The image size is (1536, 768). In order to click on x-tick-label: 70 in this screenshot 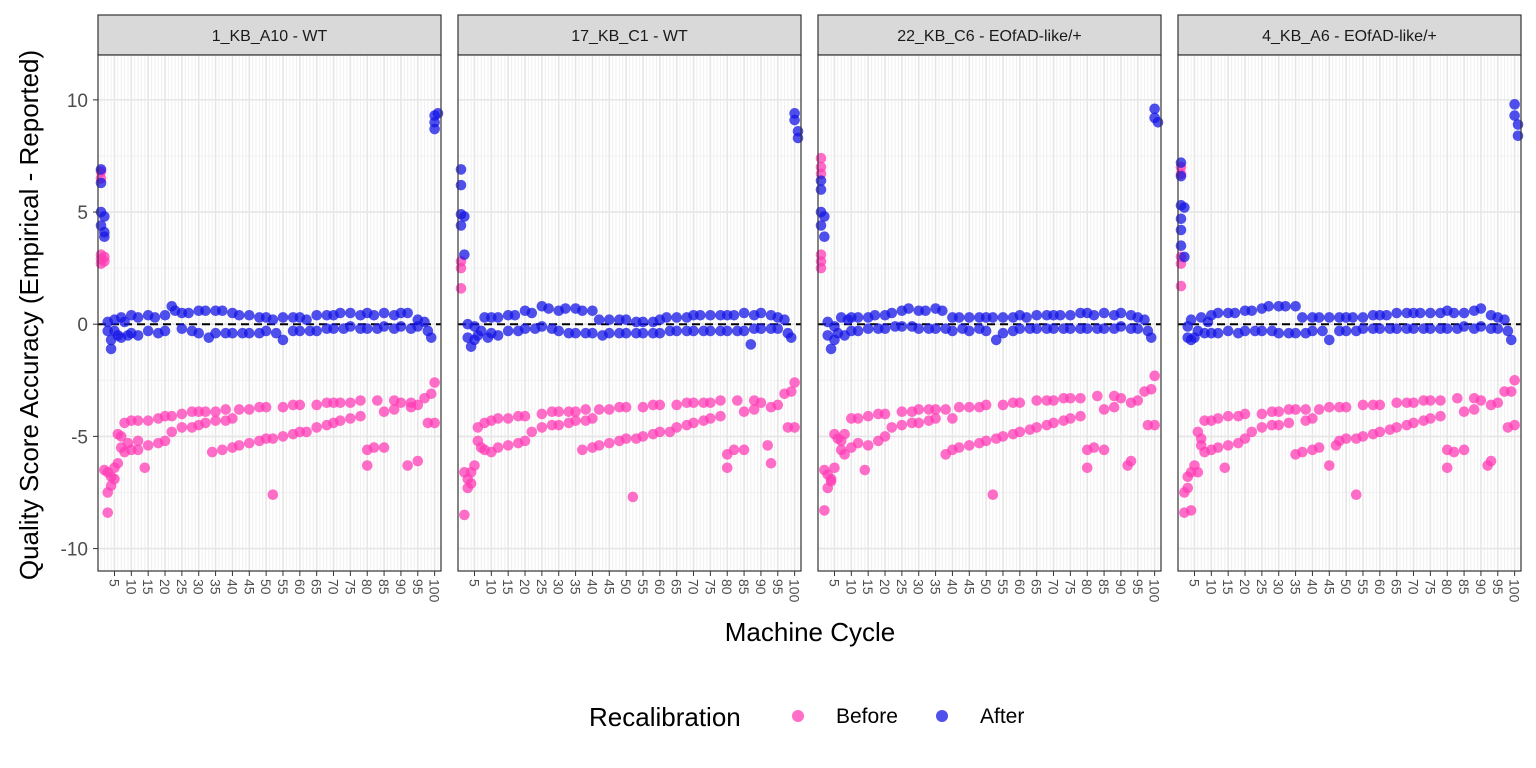, I will do `click(334, 587)`.